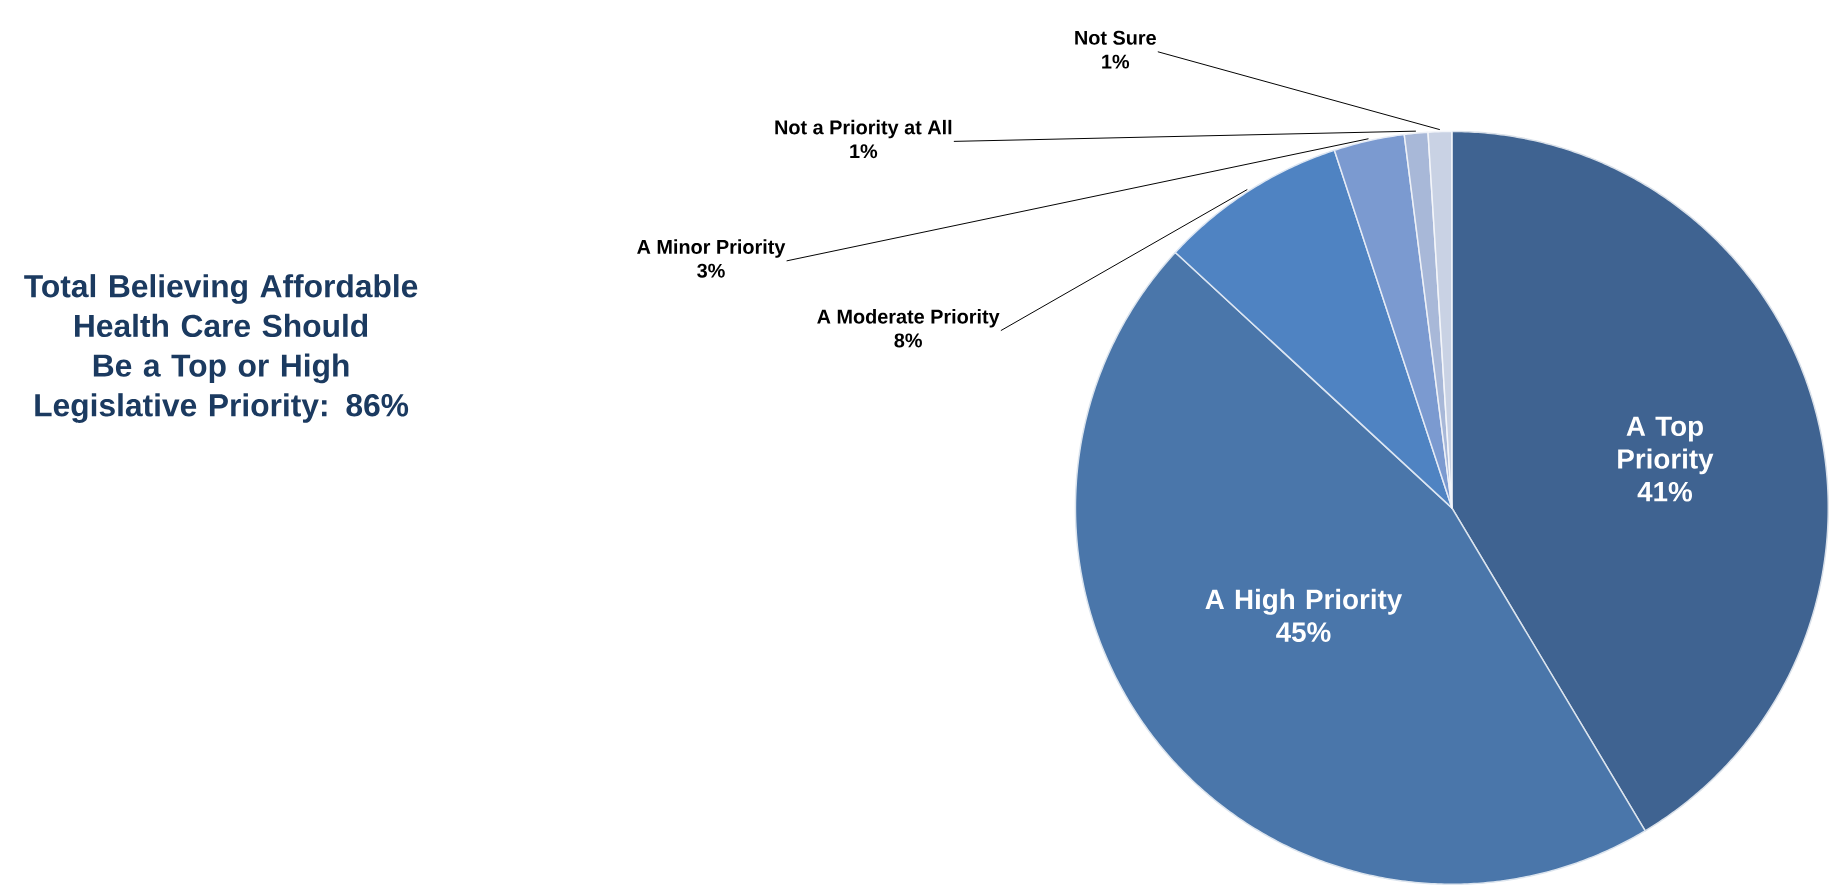 The width and height of the screenshot is (1829, 895). I want to click on data-label: 3%, so click(711, 270).